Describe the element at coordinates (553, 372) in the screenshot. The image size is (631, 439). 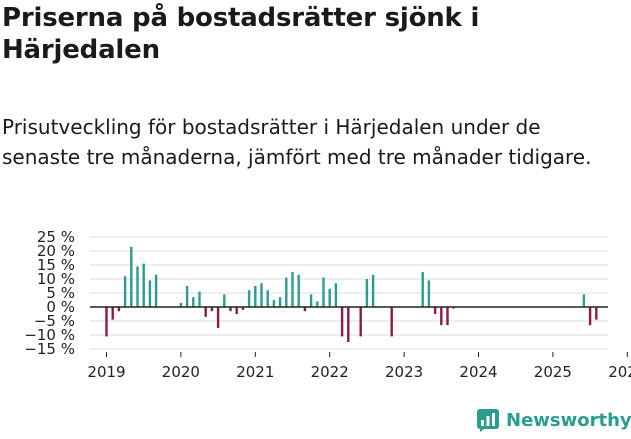
I see `x-tick-label: 2025` at that location.